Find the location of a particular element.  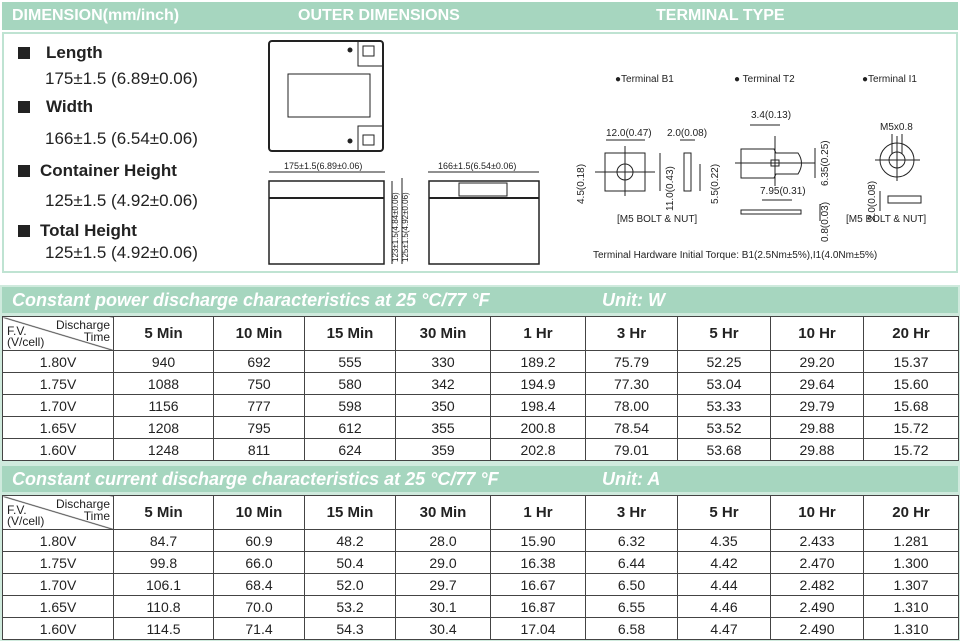

table-cell: 2.490 is located at coordinates (817, 628).